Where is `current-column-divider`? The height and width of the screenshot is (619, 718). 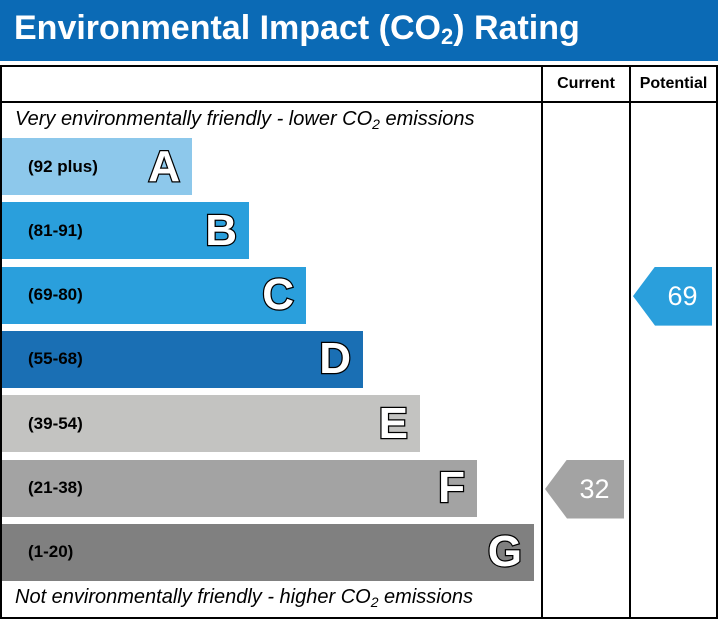 current-column-divider is located at coordinates (542, 342).